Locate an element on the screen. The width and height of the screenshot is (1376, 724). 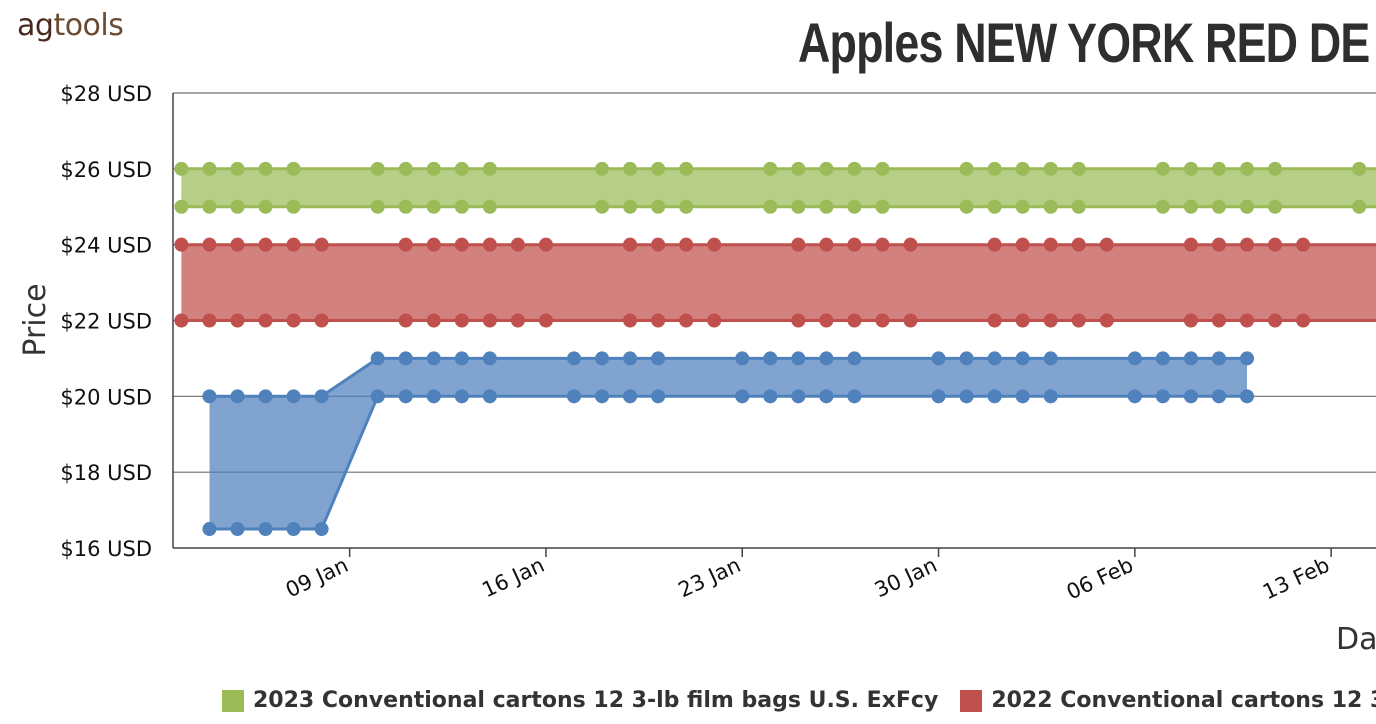
legend-item: 2022 Conventional cartons 12 3- is located at coordinates (1168, 700).